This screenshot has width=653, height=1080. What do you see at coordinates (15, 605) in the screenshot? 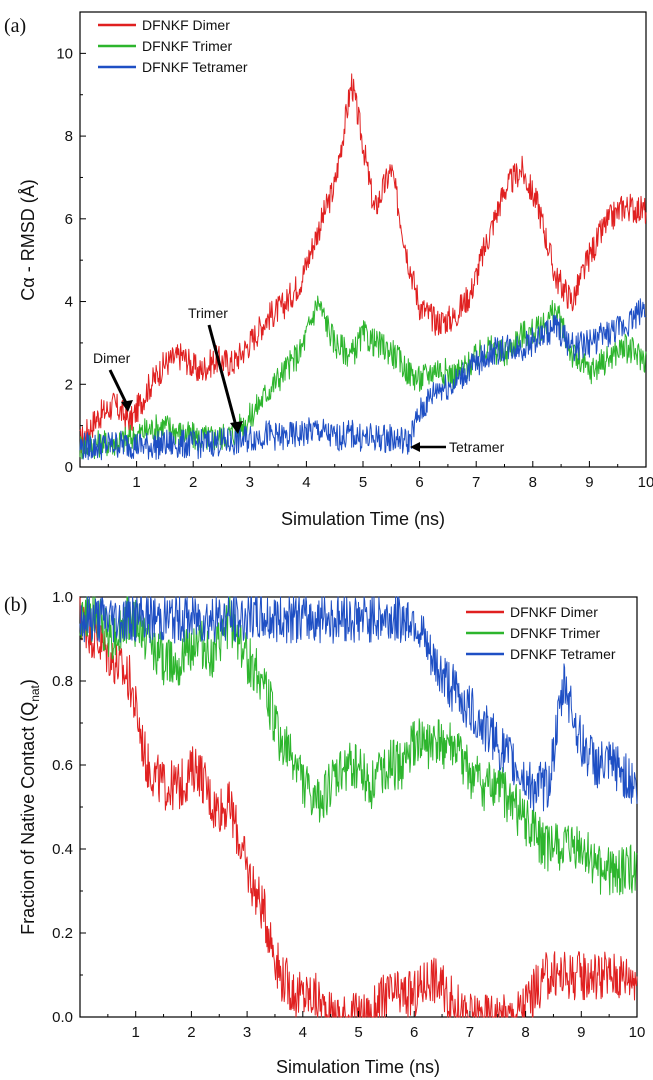
I see `panel-b-label: (b)` at bounding box center [15, 605].